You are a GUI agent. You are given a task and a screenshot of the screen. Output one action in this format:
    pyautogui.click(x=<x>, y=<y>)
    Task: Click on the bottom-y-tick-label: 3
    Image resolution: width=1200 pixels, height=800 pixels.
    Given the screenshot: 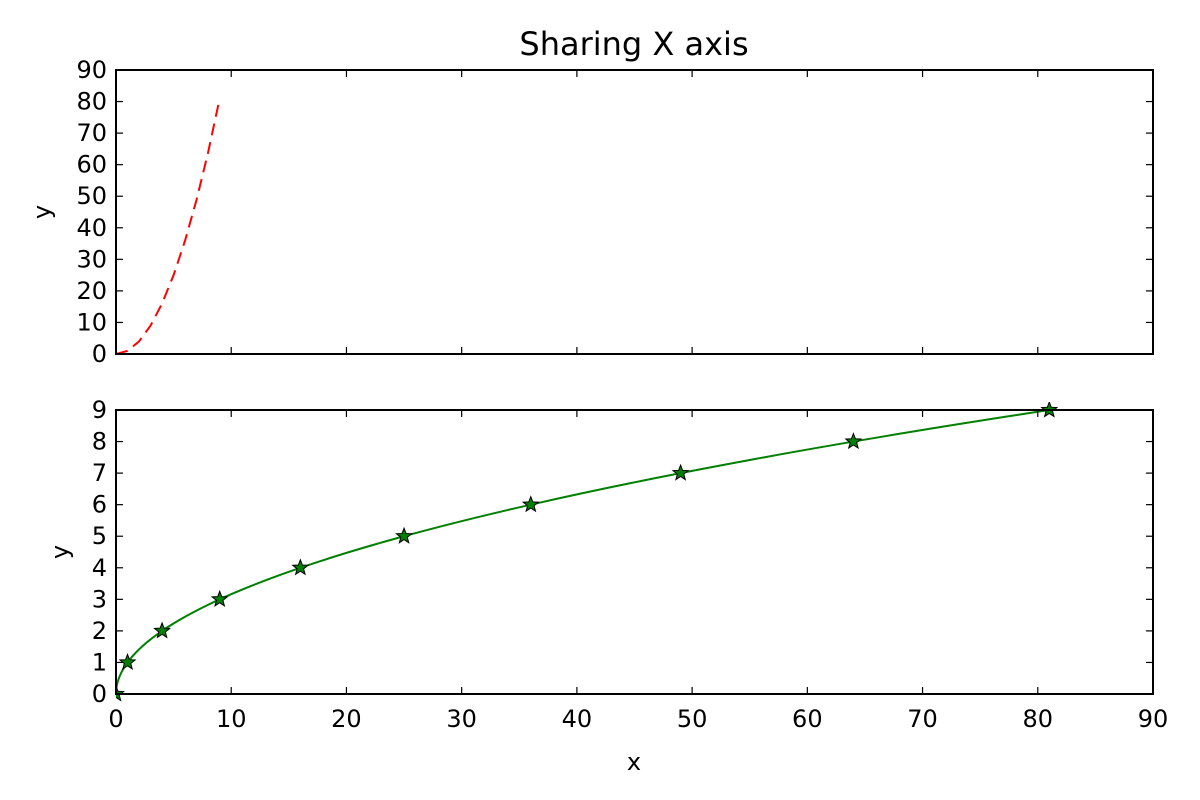 What is the action you would take?
    pyautogui.click(x=99, y=599)
    